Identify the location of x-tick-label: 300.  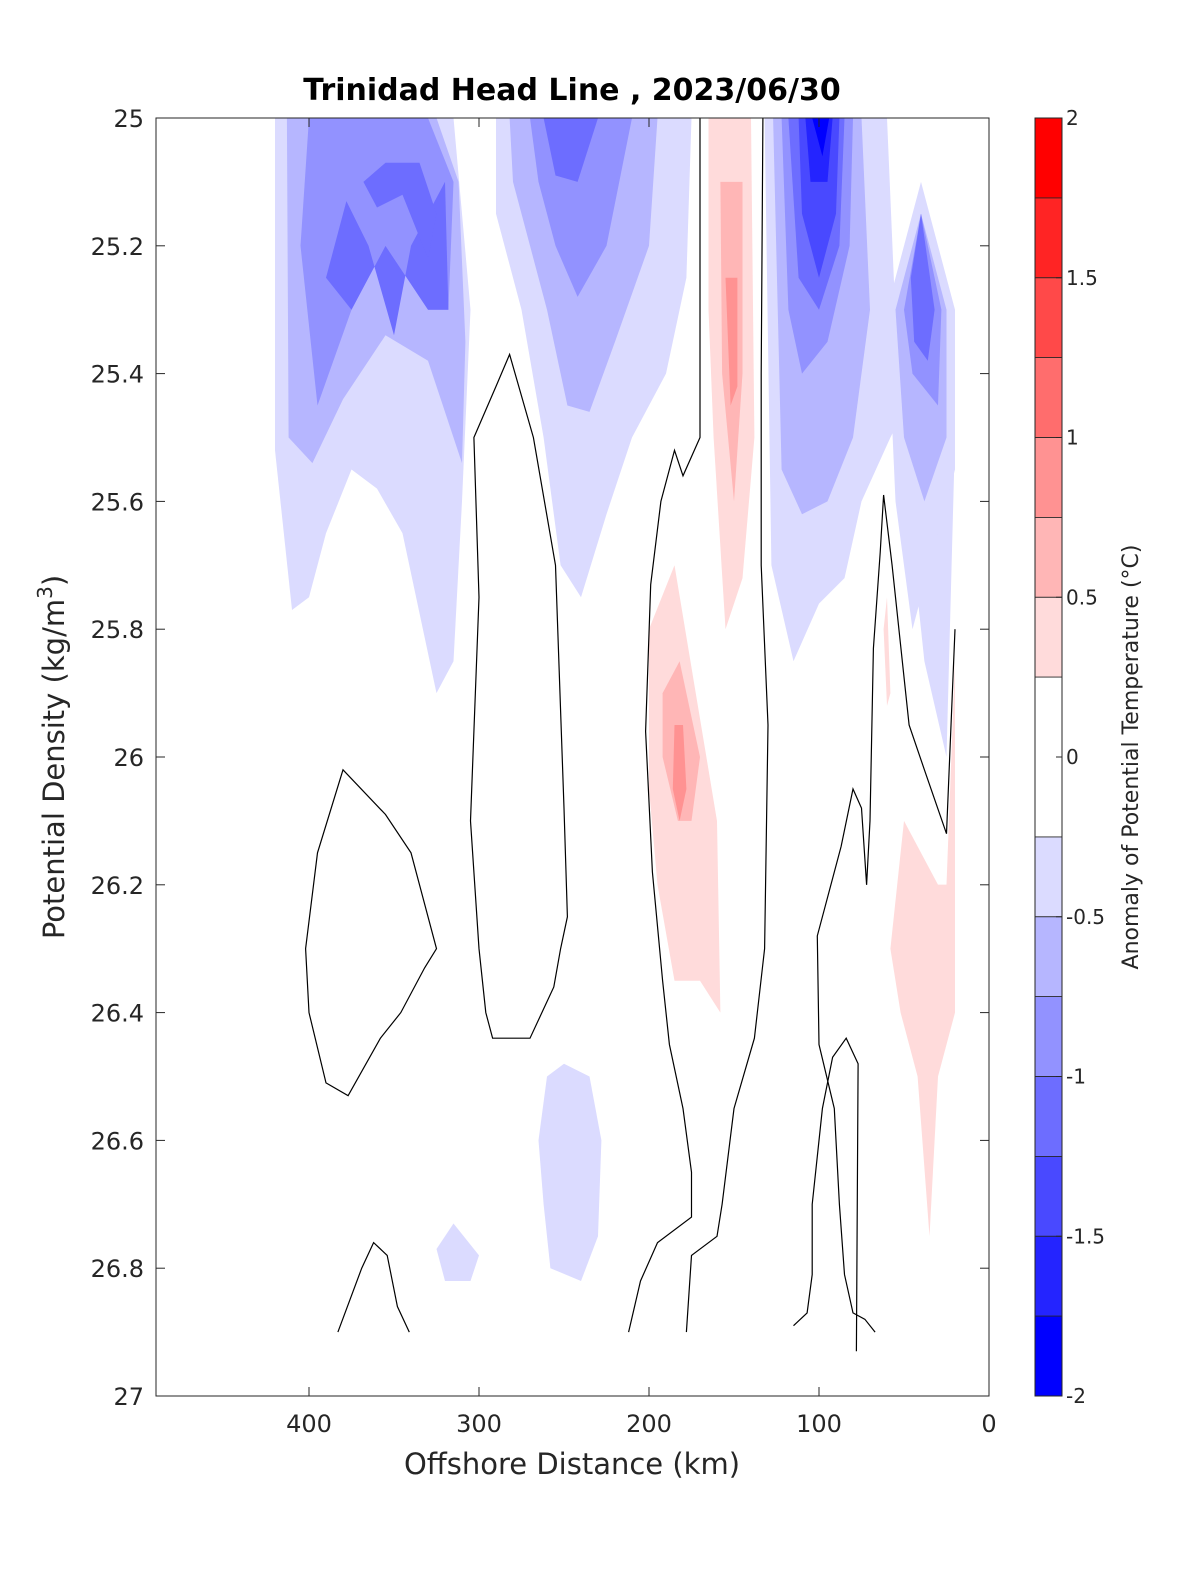
(479, 1424).